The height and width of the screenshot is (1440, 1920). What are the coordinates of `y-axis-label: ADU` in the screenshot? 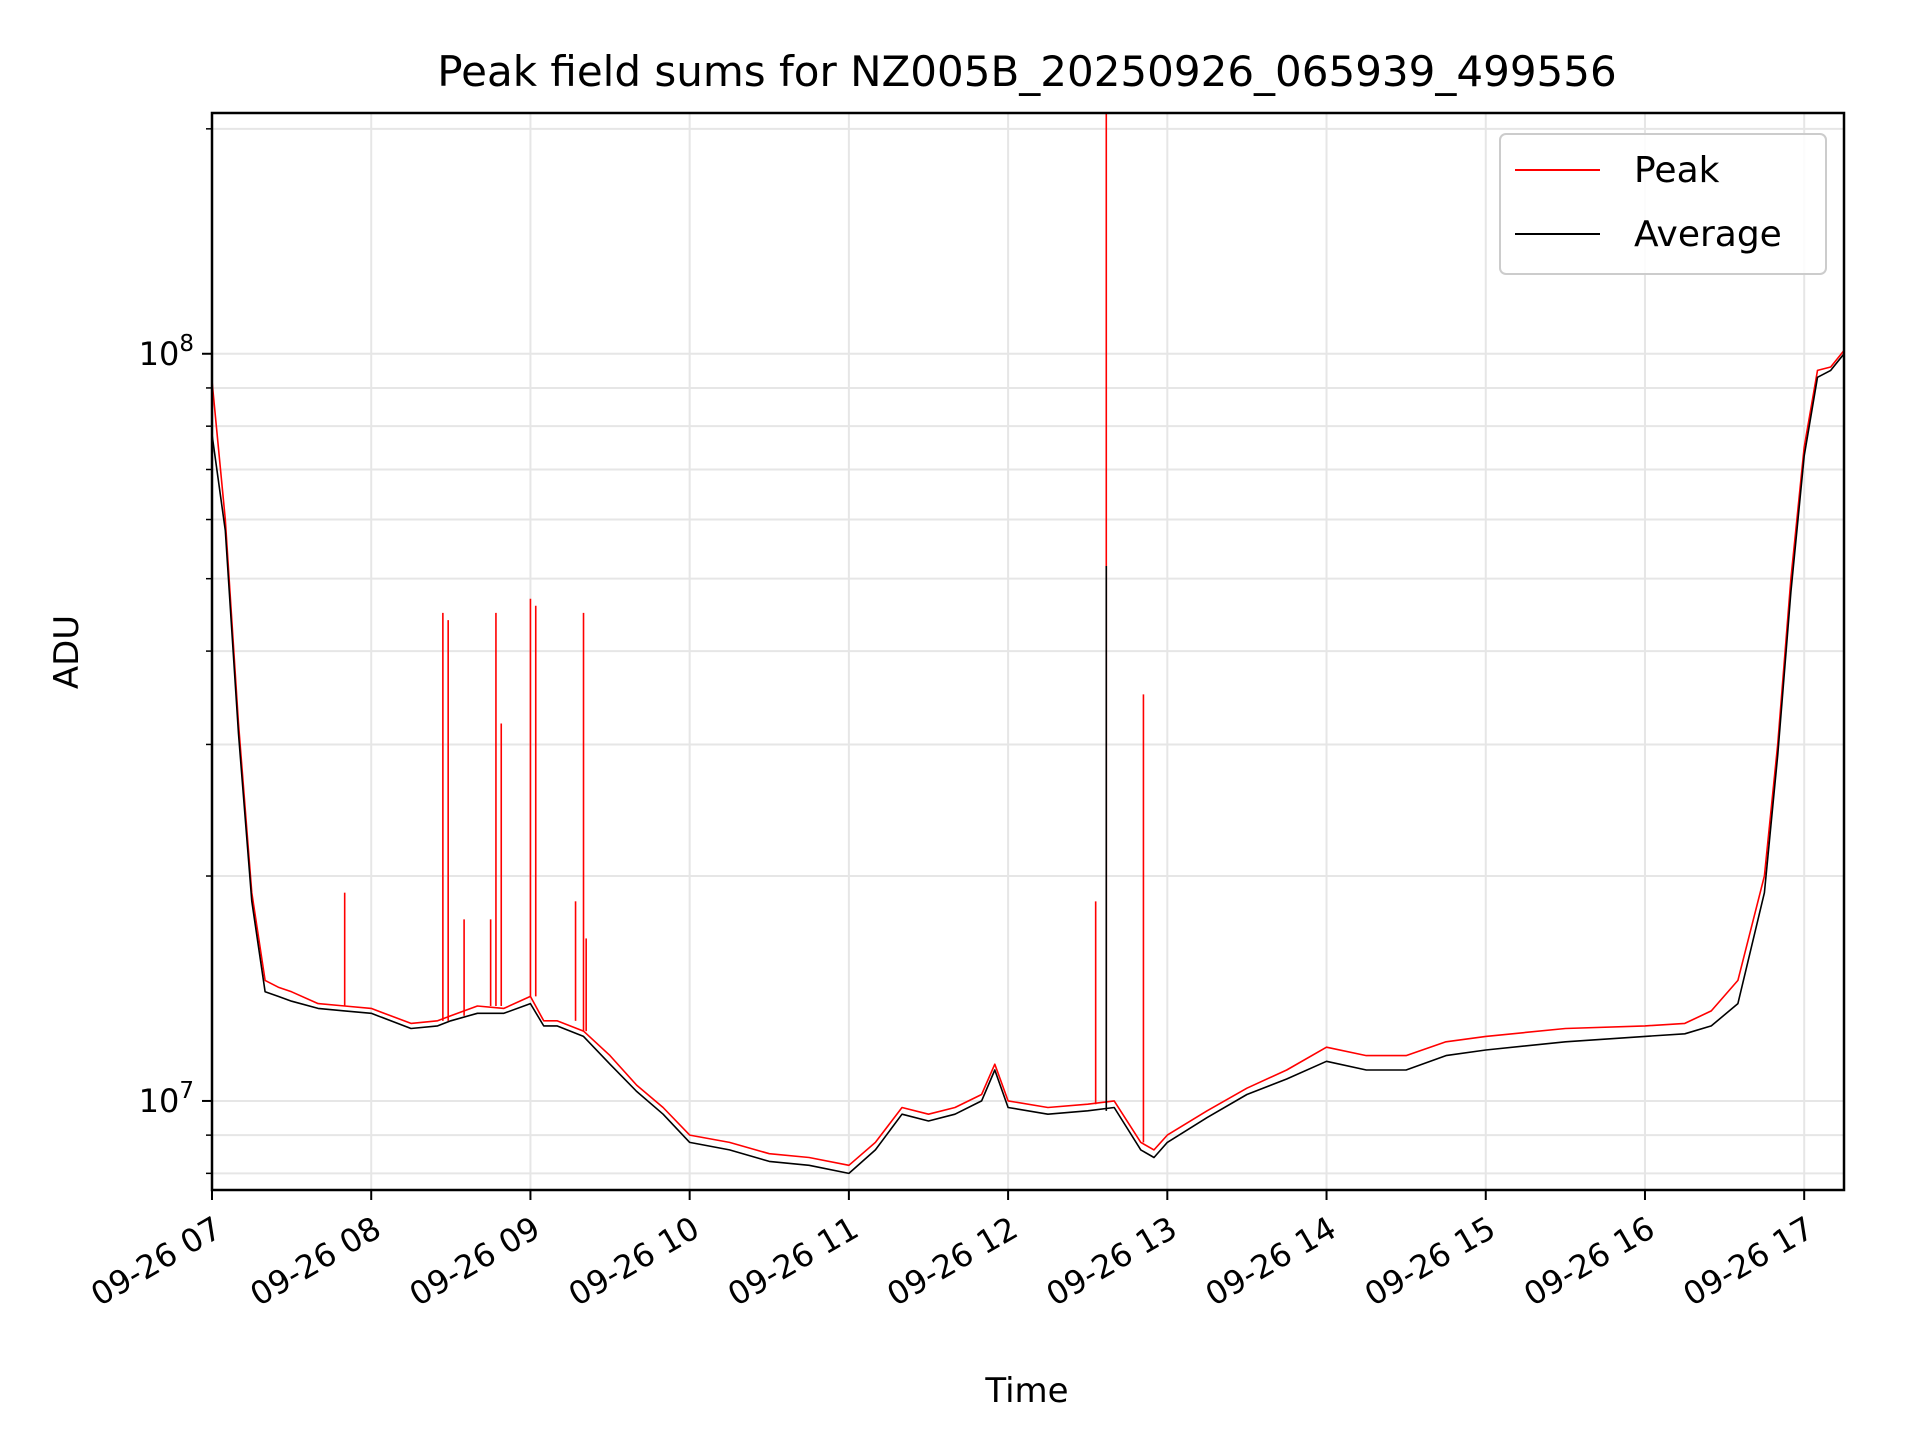 It's located at (67, 652).